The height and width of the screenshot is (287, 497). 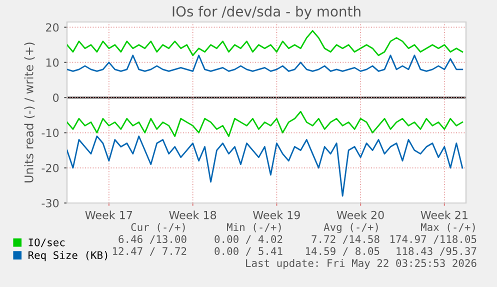 What do you see at coordinates (436, 251) in the screenshot?
I see `text: 118.43 /95.37` at bounding box center [436, 251].